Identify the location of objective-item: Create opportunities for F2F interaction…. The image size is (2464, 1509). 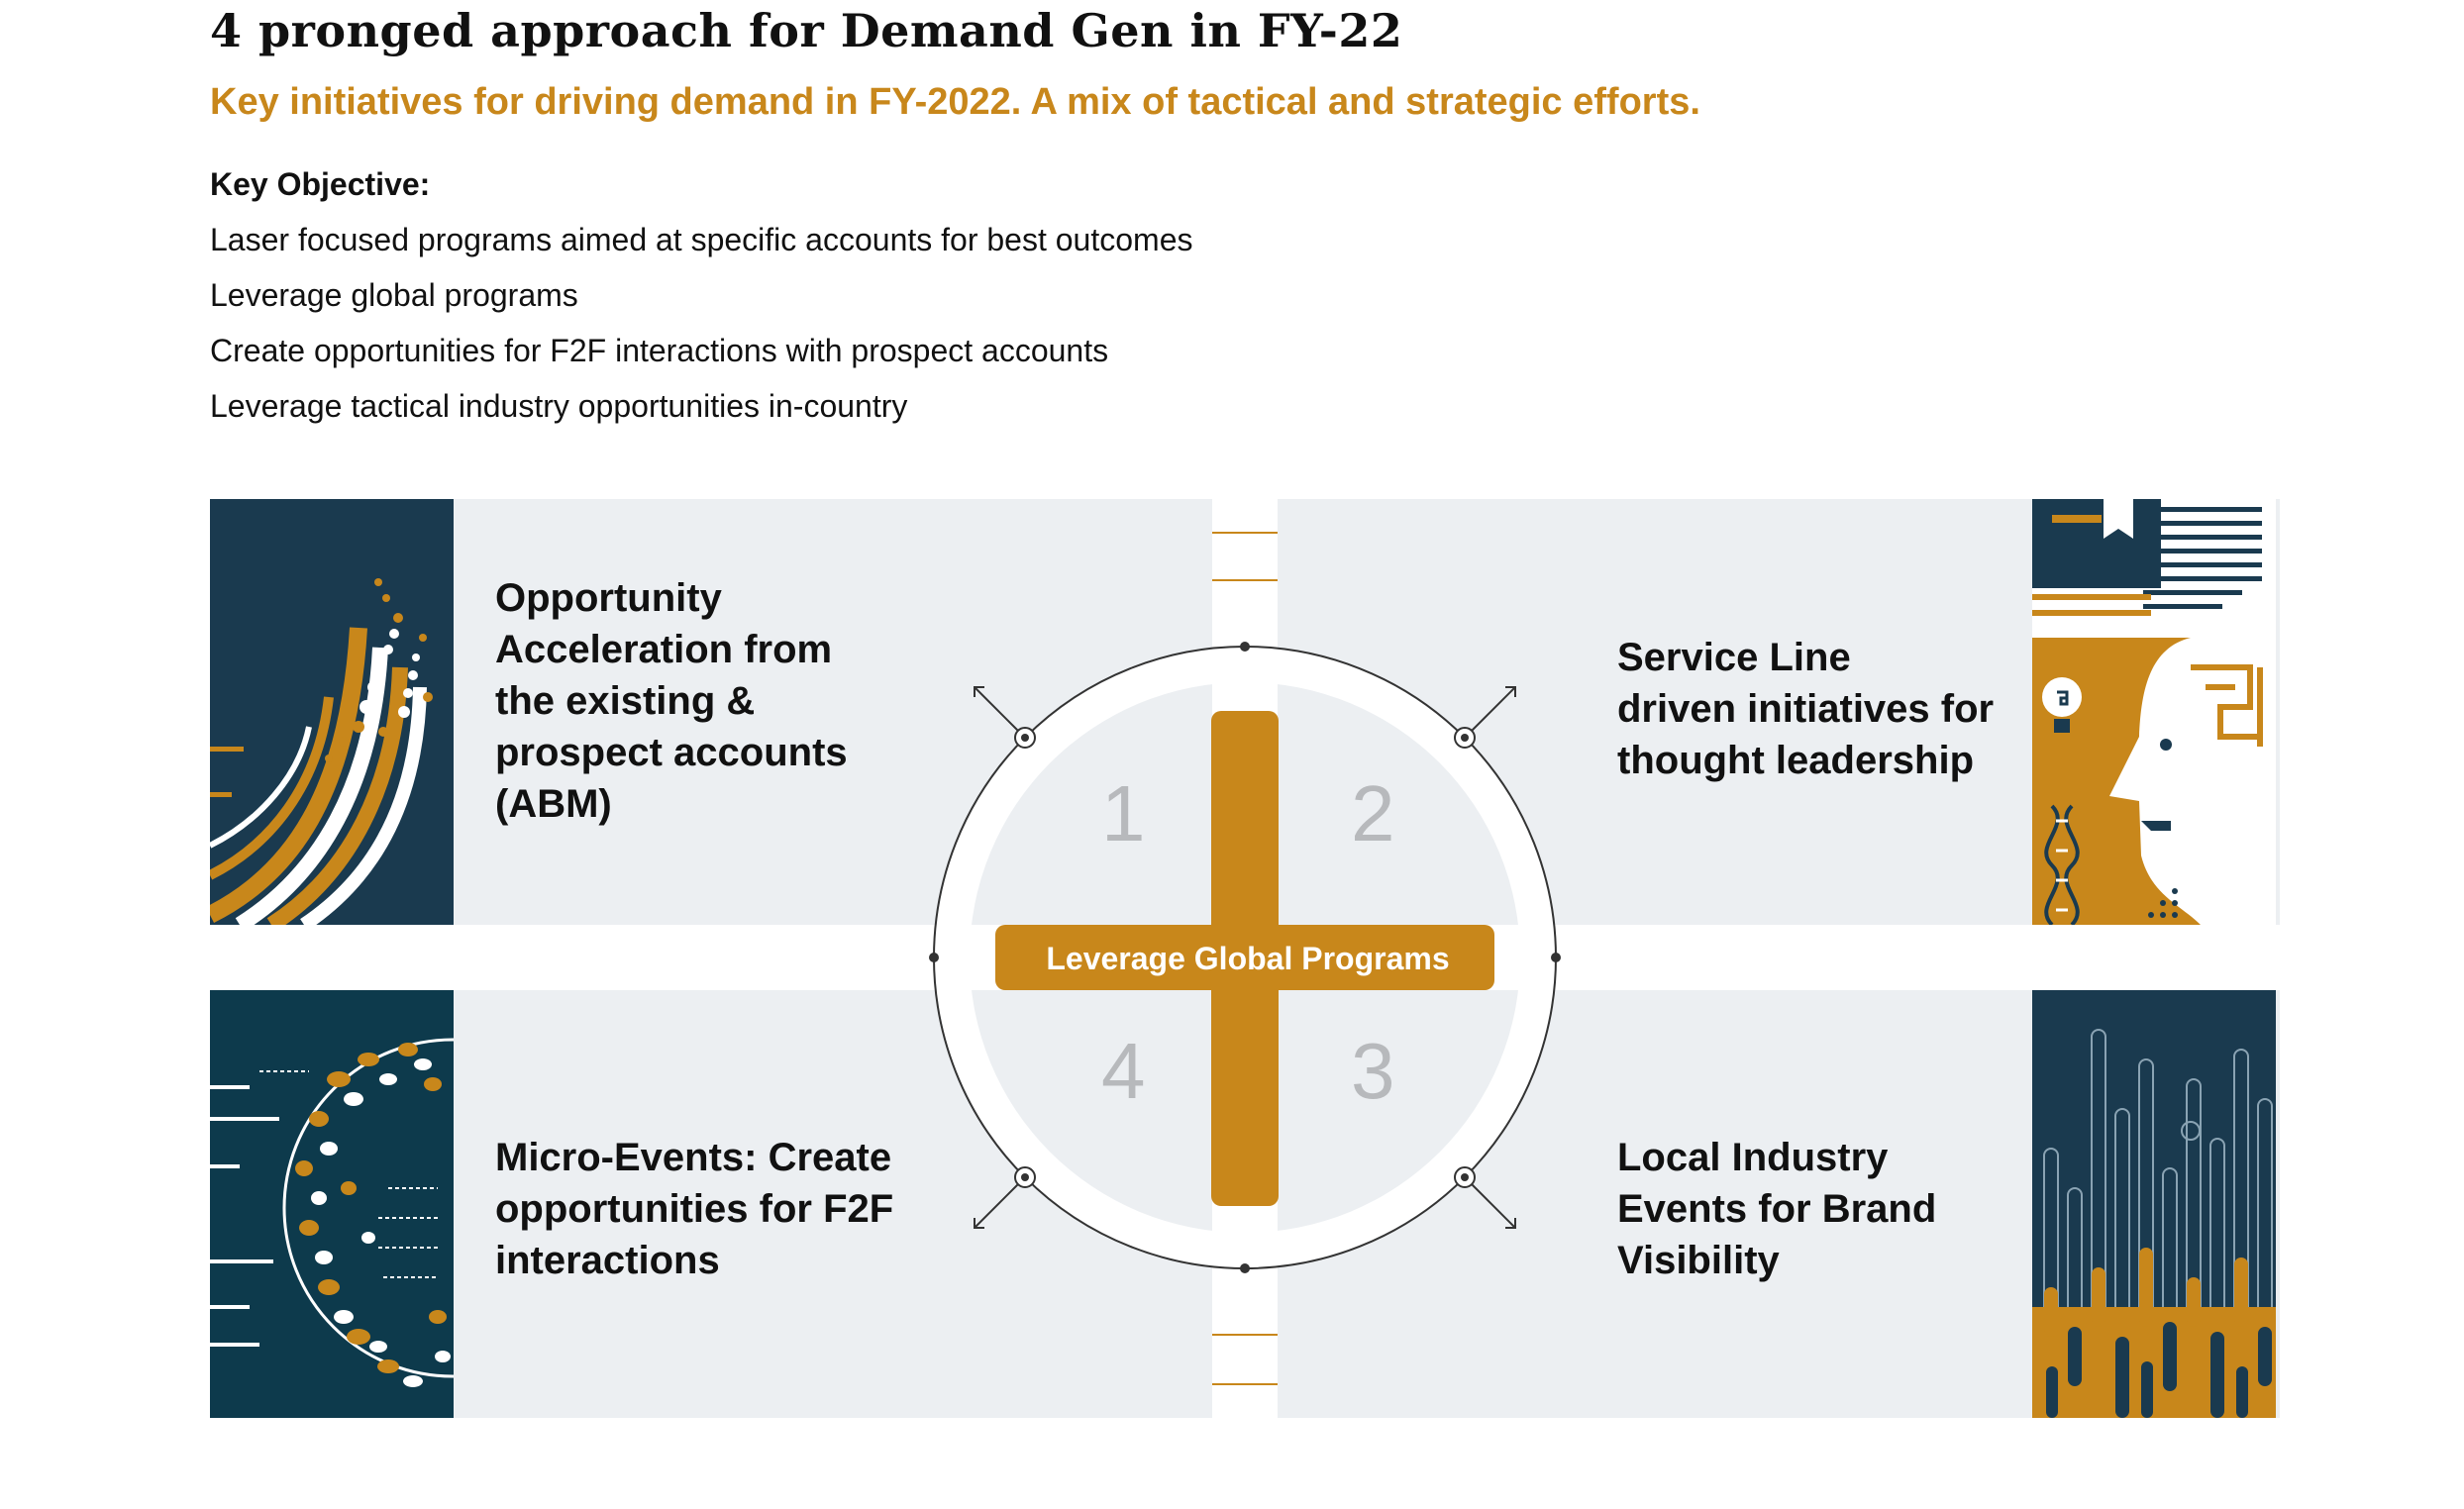
(659, 351).